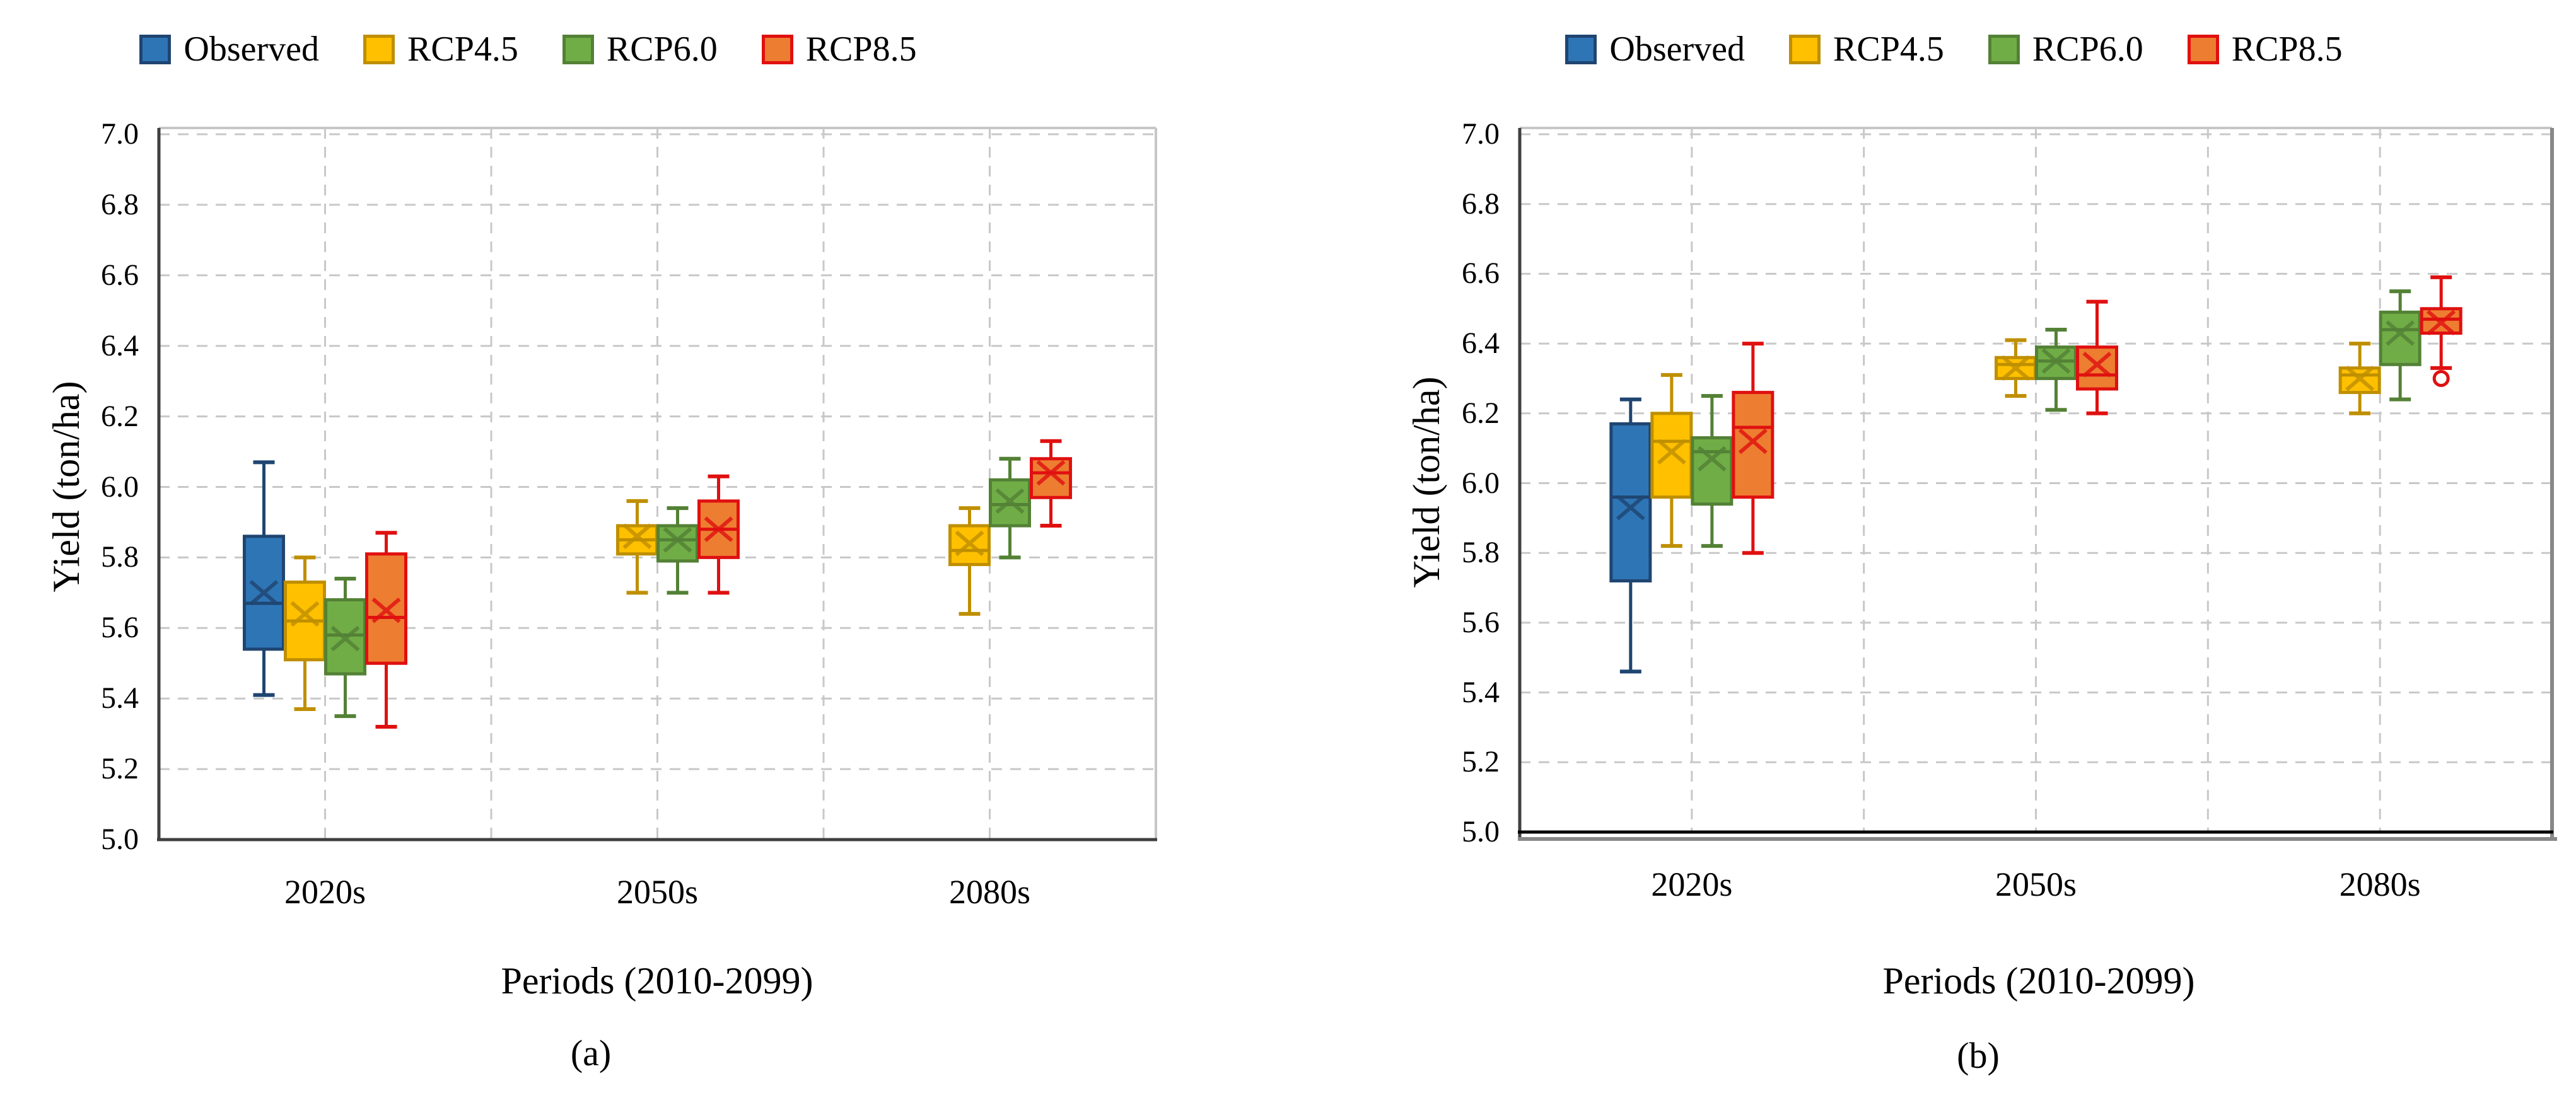  What do you see at coordinates (550, 49) in the screenshot?
I see `legend-panel-a: Observed RCP4.5 RCP6.0 RCP8.5` at bounding box center [550, 49].